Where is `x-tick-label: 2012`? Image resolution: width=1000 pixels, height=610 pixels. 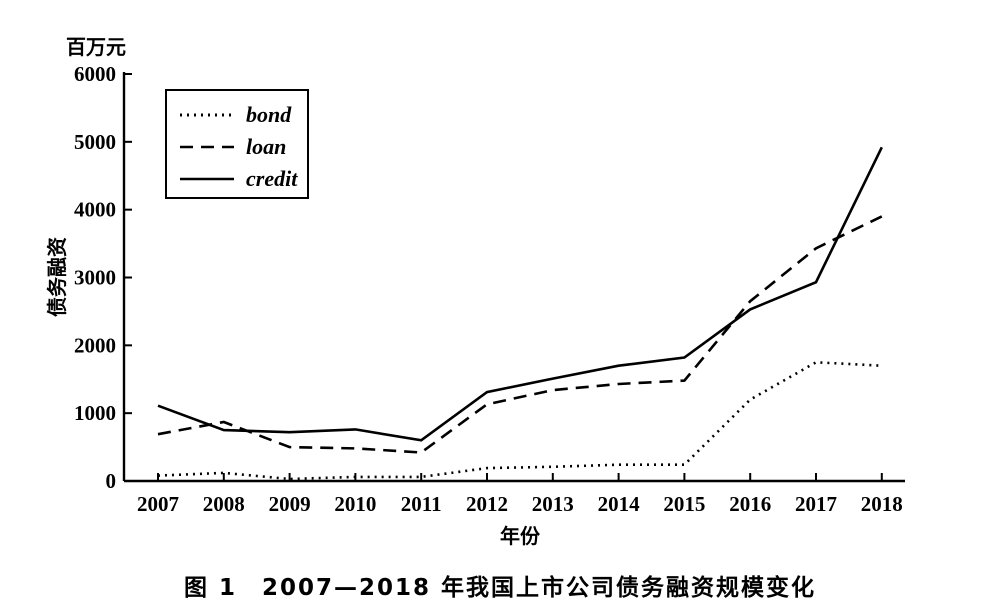 x-tick-label: 2012 is located at coordinates (487, 504).